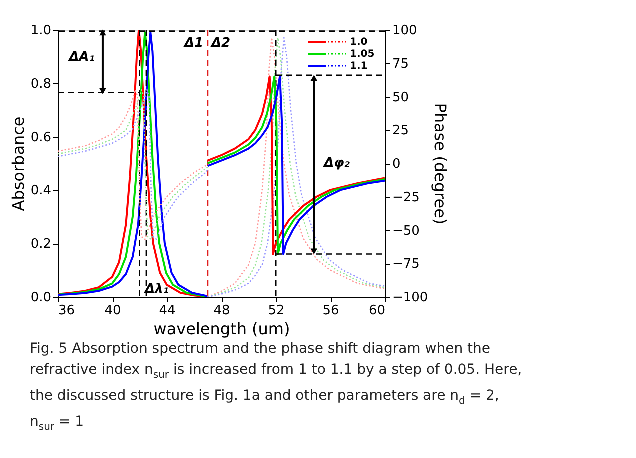 The height and width of the screenshot is (458, 636). What do you see at coordinates (396, 164) in the screenshot?
I see `y2-tick-label: 0` at bounding box center [396, 164].